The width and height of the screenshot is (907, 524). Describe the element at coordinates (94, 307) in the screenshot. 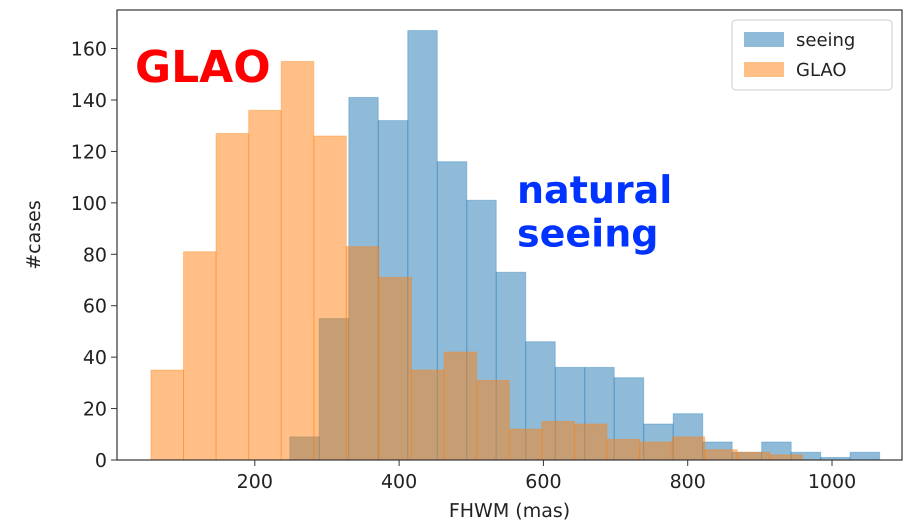

I see `y-tick-label: 60` at that location.